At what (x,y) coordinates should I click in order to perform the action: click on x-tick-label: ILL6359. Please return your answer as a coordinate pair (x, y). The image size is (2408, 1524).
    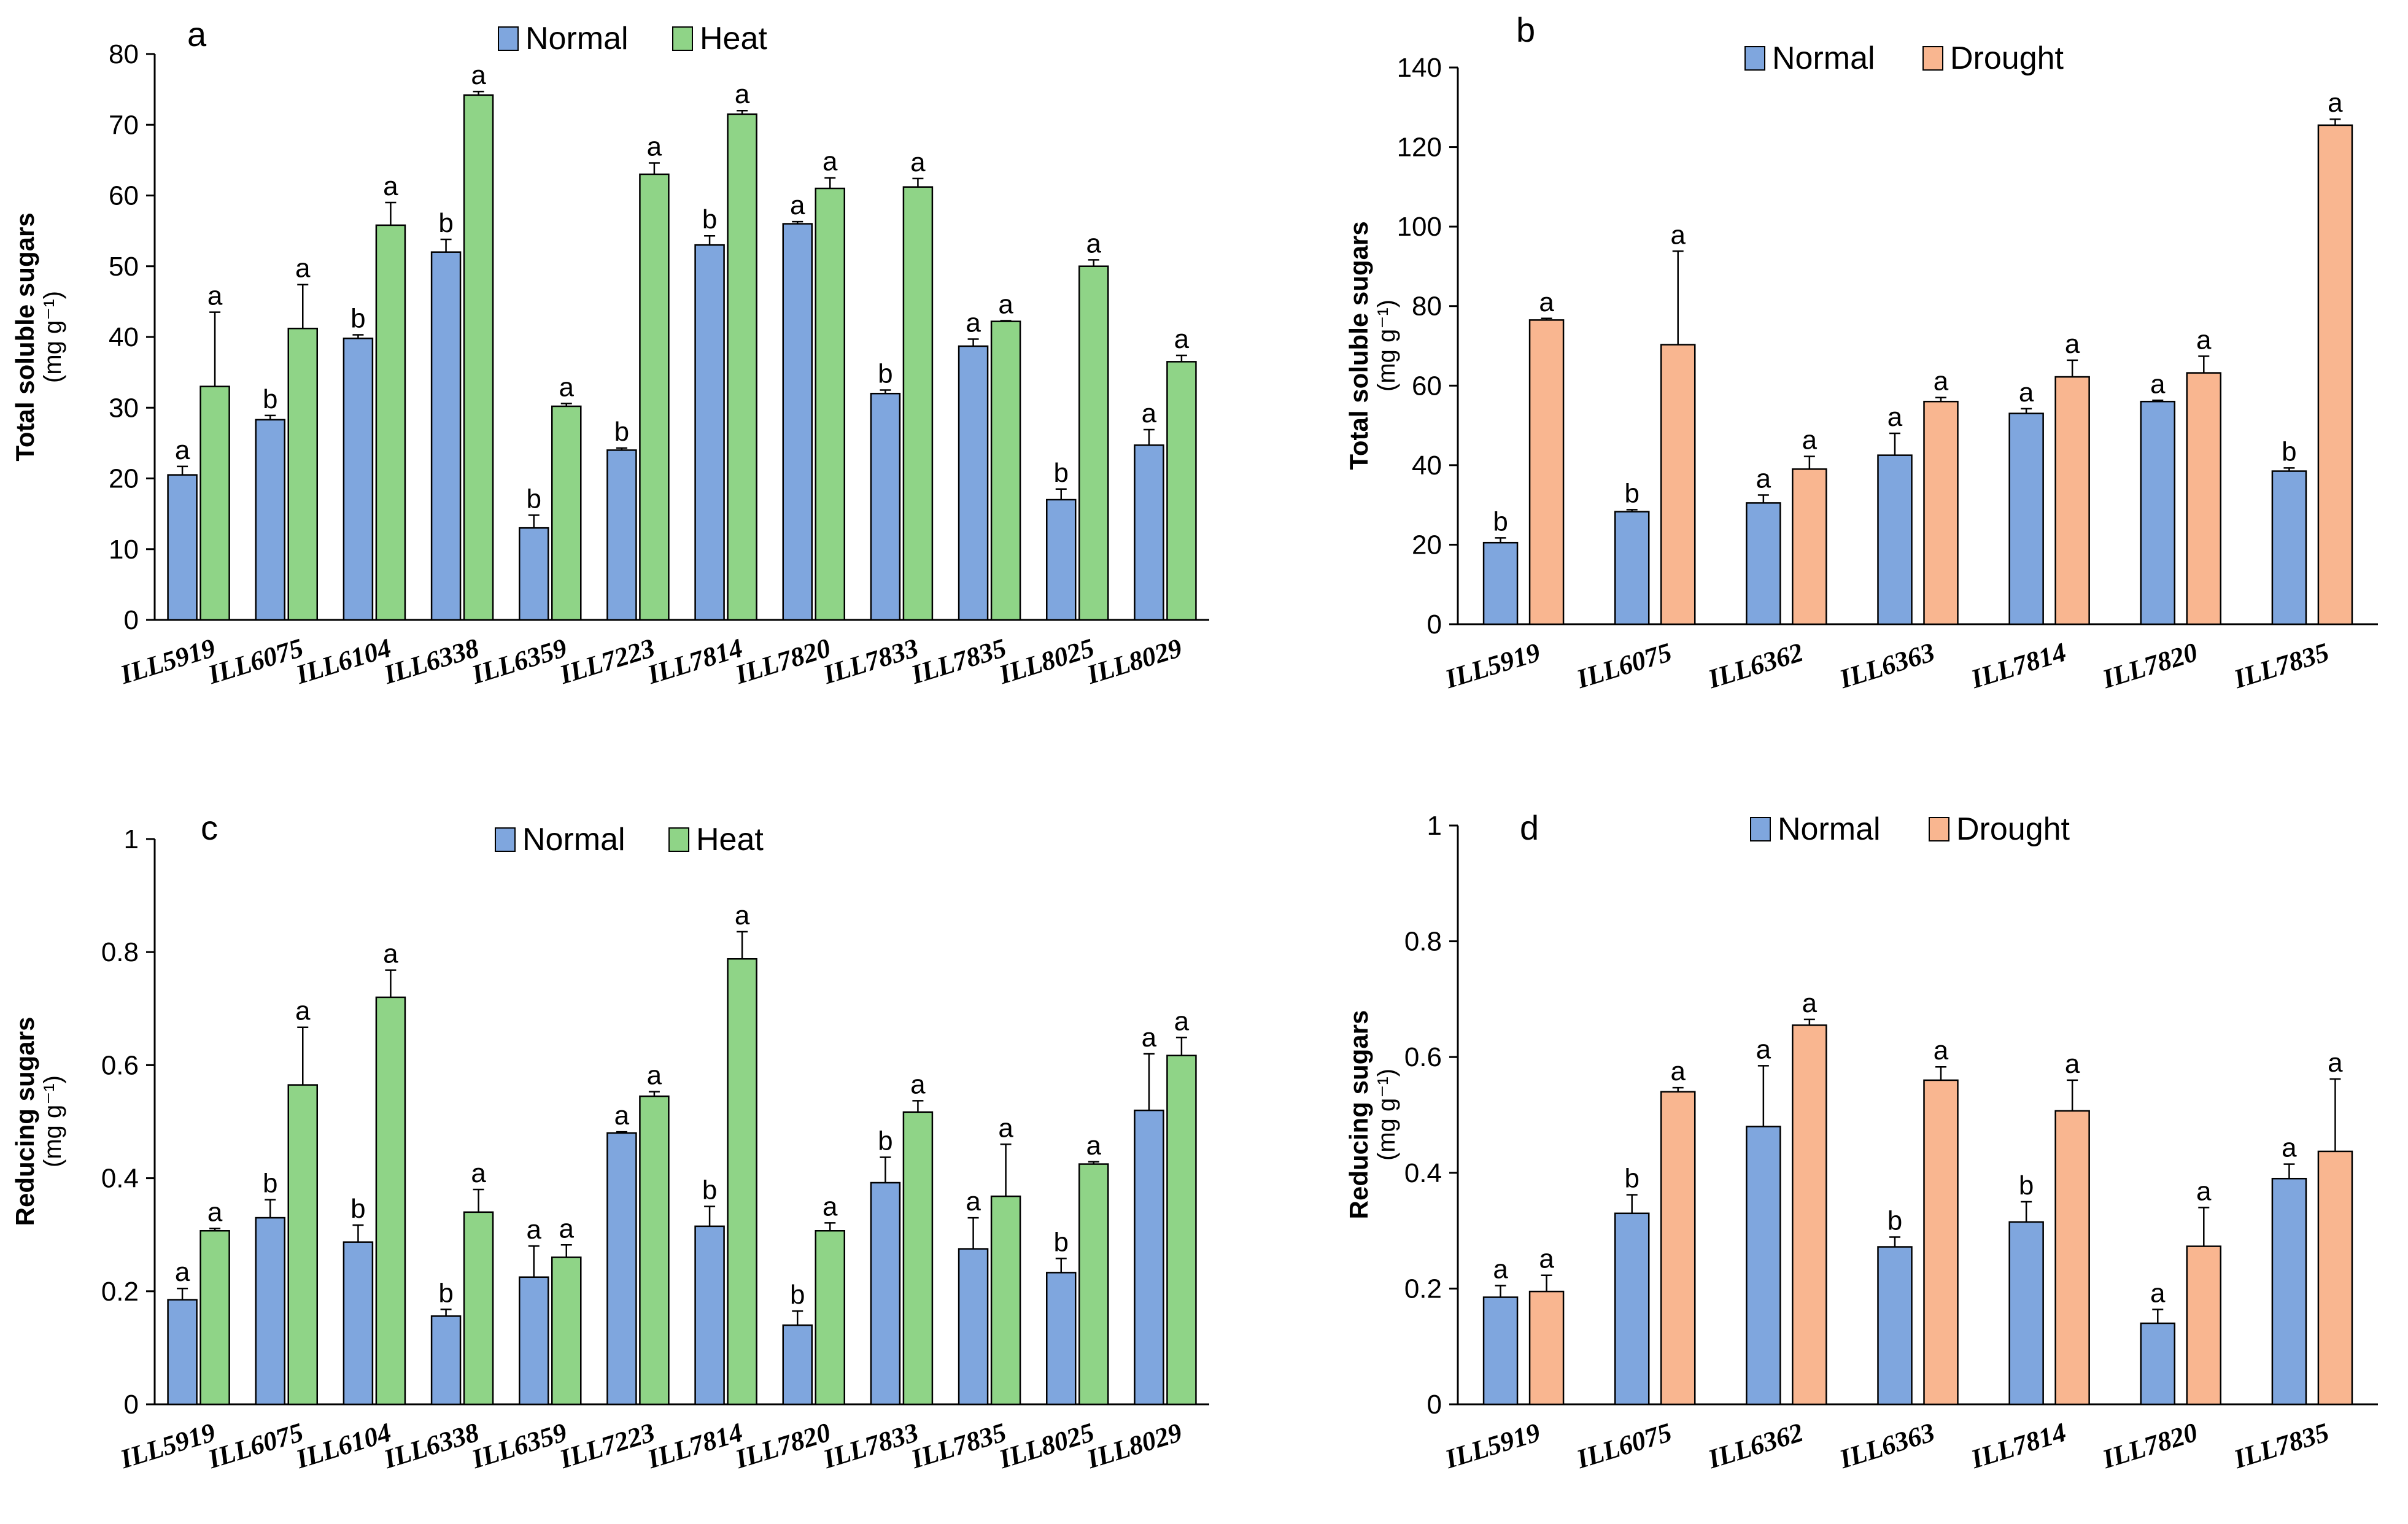
    Looking at the image, I should click on (519, 1446).